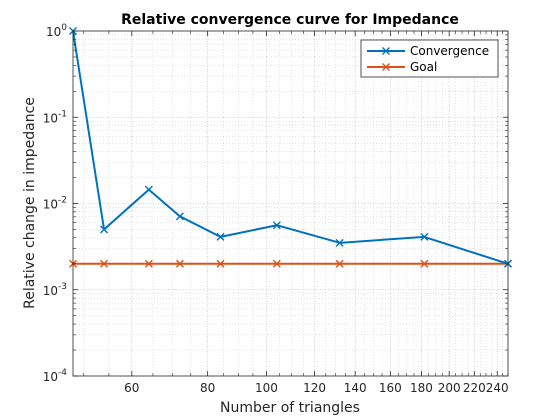  Describe the element at coordinates (386, 67) in the screenshot. I see `legend-marker-goal` at that location.